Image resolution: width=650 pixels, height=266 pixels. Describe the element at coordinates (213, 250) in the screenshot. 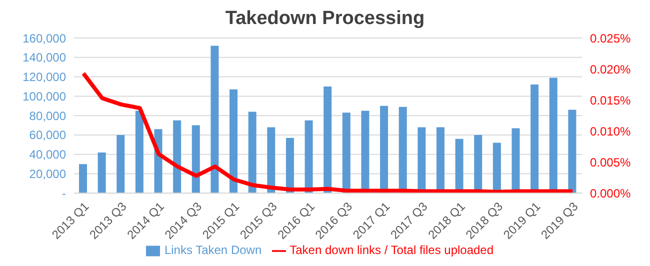

I see `legend-label: Links Taken Down` at that location.